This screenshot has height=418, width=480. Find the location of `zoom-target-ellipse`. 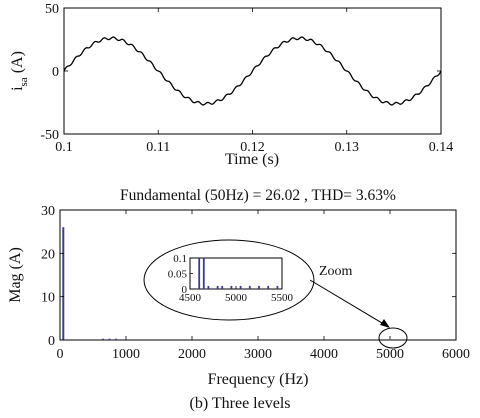

zoom-target-ellipse is located at coordinates (393, 338).